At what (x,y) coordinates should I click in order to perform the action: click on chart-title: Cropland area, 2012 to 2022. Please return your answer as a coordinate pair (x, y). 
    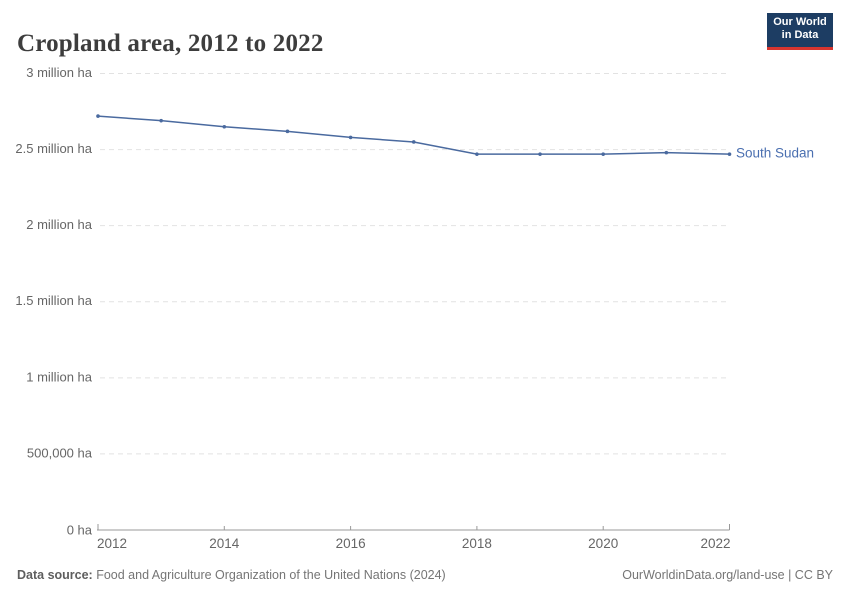
    Looking at the image, I should click on (170, 43).